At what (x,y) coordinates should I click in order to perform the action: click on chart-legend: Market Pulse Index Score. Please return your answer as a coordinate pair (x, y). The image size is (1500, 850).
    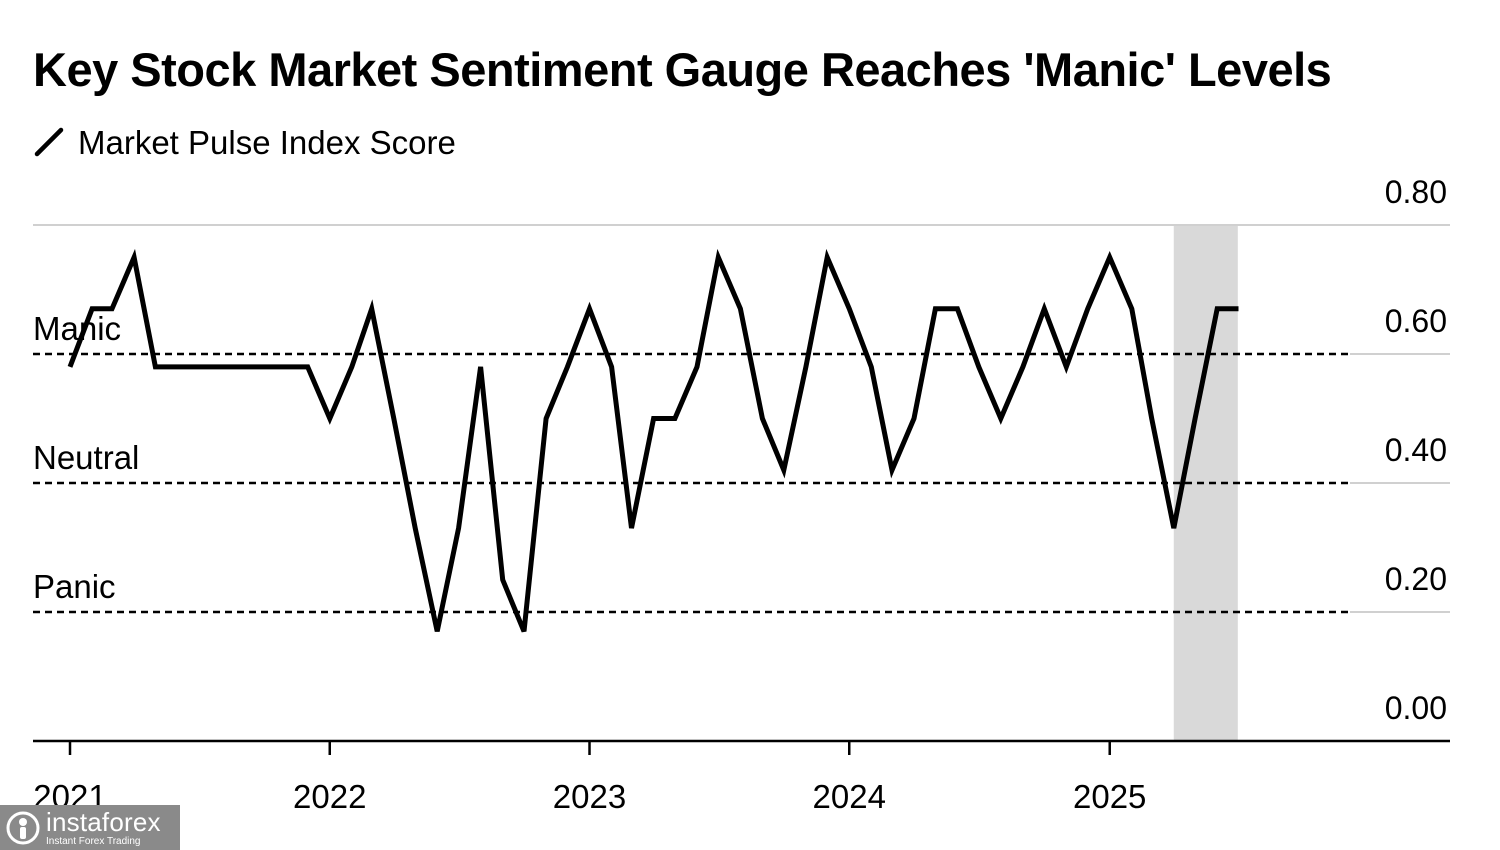
    Looking at the image, I should click on (245, 142).